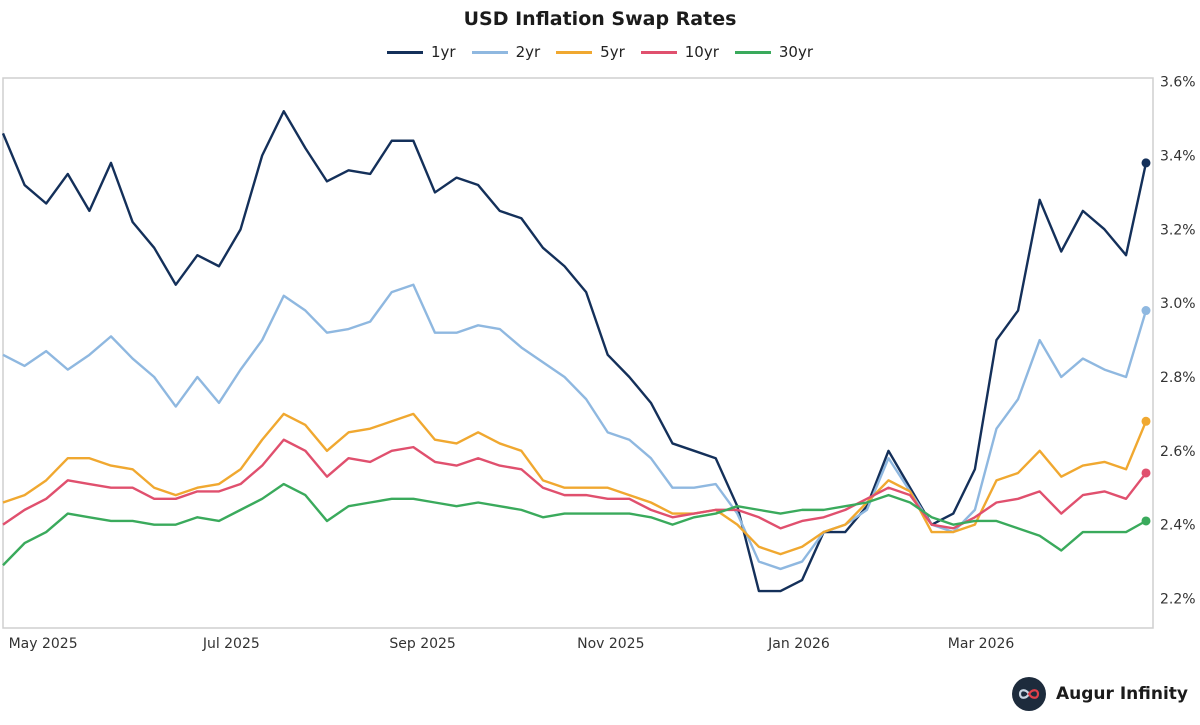 The height and width of the screenshot is (725, 1200). Describe the element at coordinates (422, 644) in the screenshot. I see `x-tick-label: Sep 2025` at that location.